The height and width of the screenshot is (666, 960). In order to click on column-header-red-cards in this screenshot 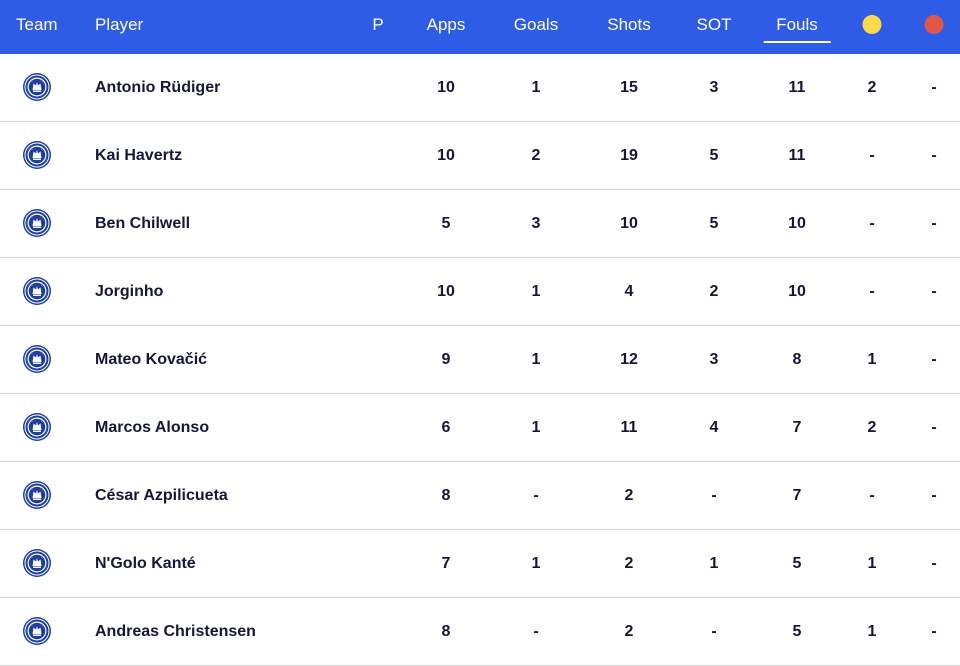, I will do `click(934, 27)`.